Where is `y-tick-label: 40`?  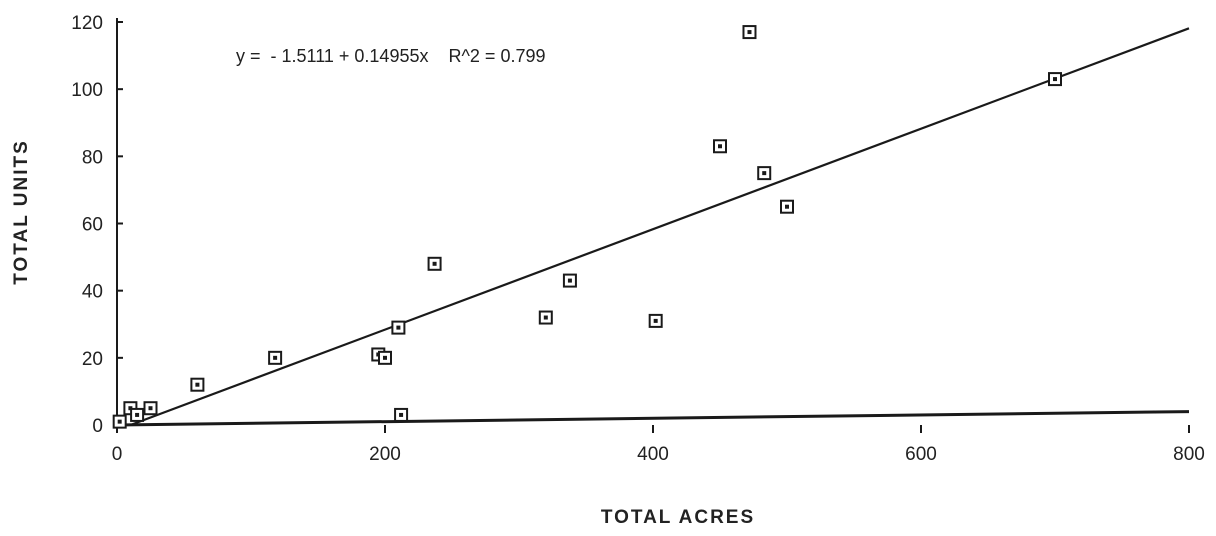 y-tick-label: 40 is located at coordinates (92, 292).